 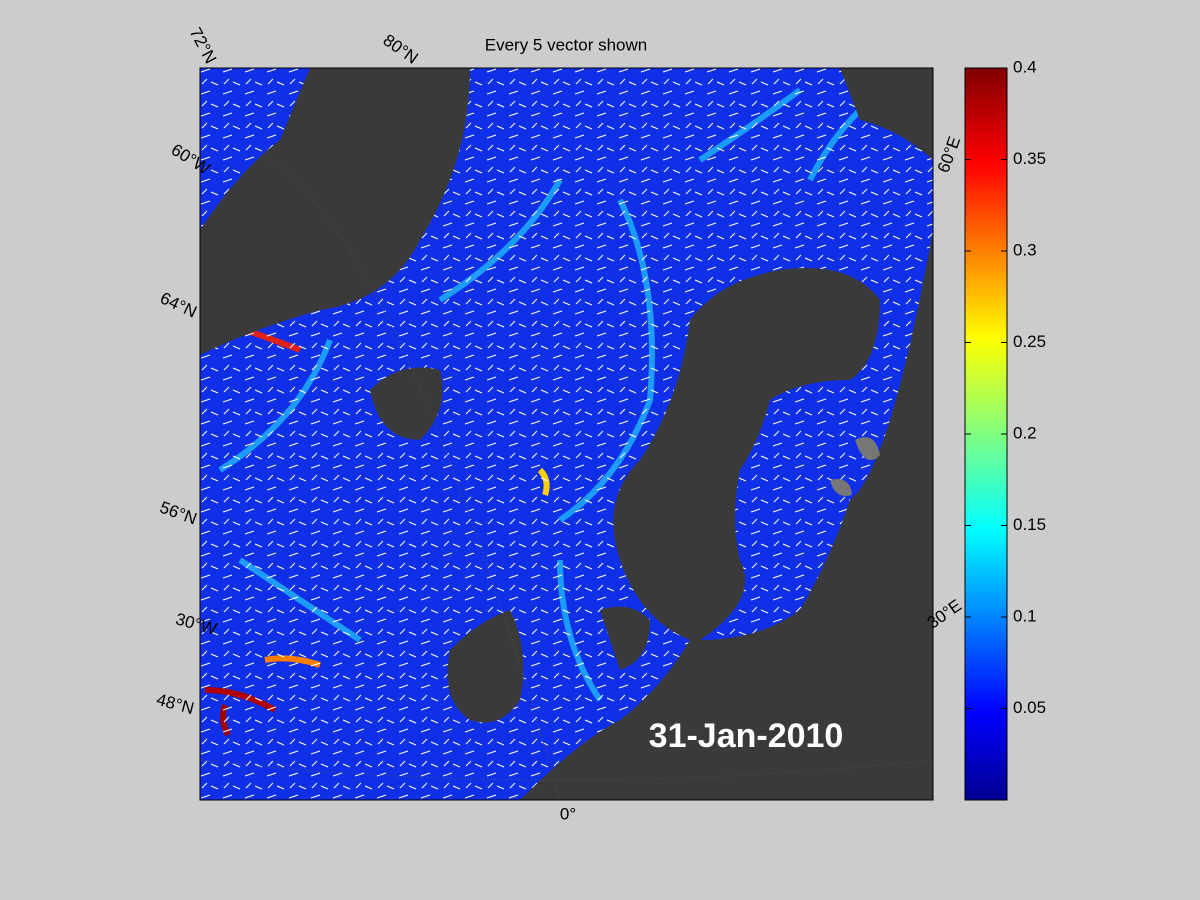 I want to click on graticule-label: 60°E, so click(x=949, y=154).